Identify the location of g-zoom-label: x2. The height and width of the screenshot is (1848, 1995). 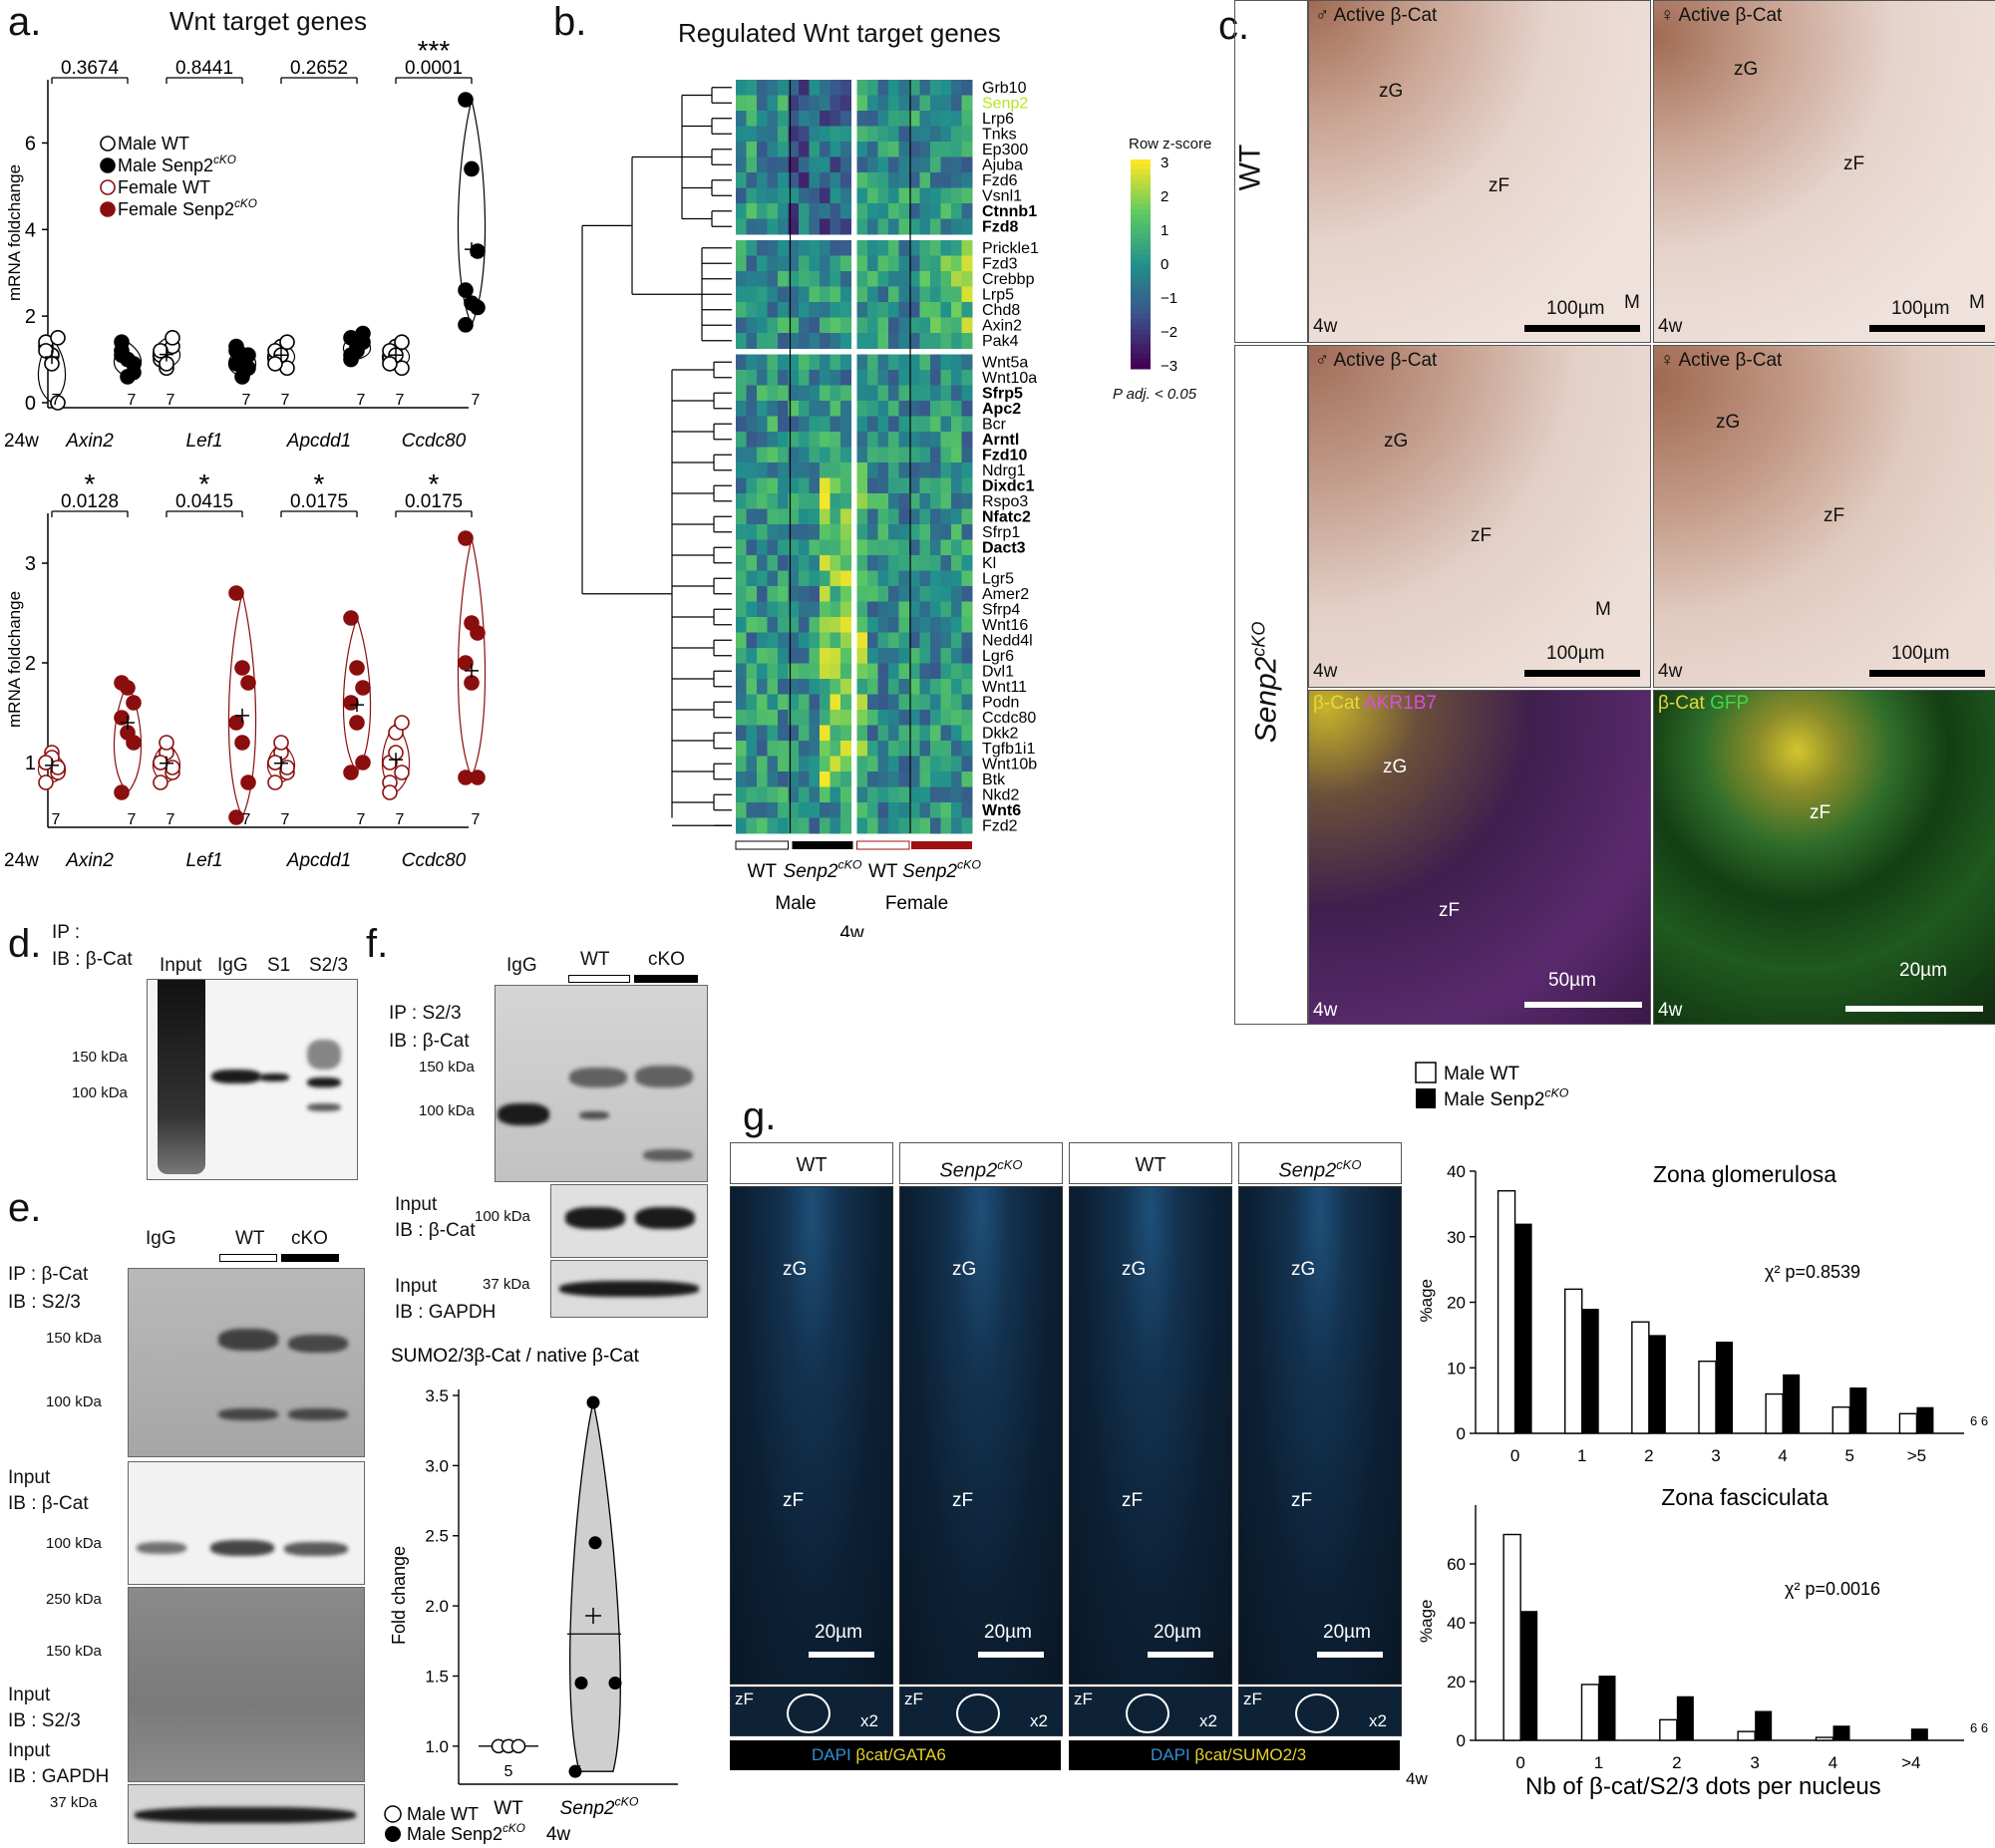
(1208, 1721).